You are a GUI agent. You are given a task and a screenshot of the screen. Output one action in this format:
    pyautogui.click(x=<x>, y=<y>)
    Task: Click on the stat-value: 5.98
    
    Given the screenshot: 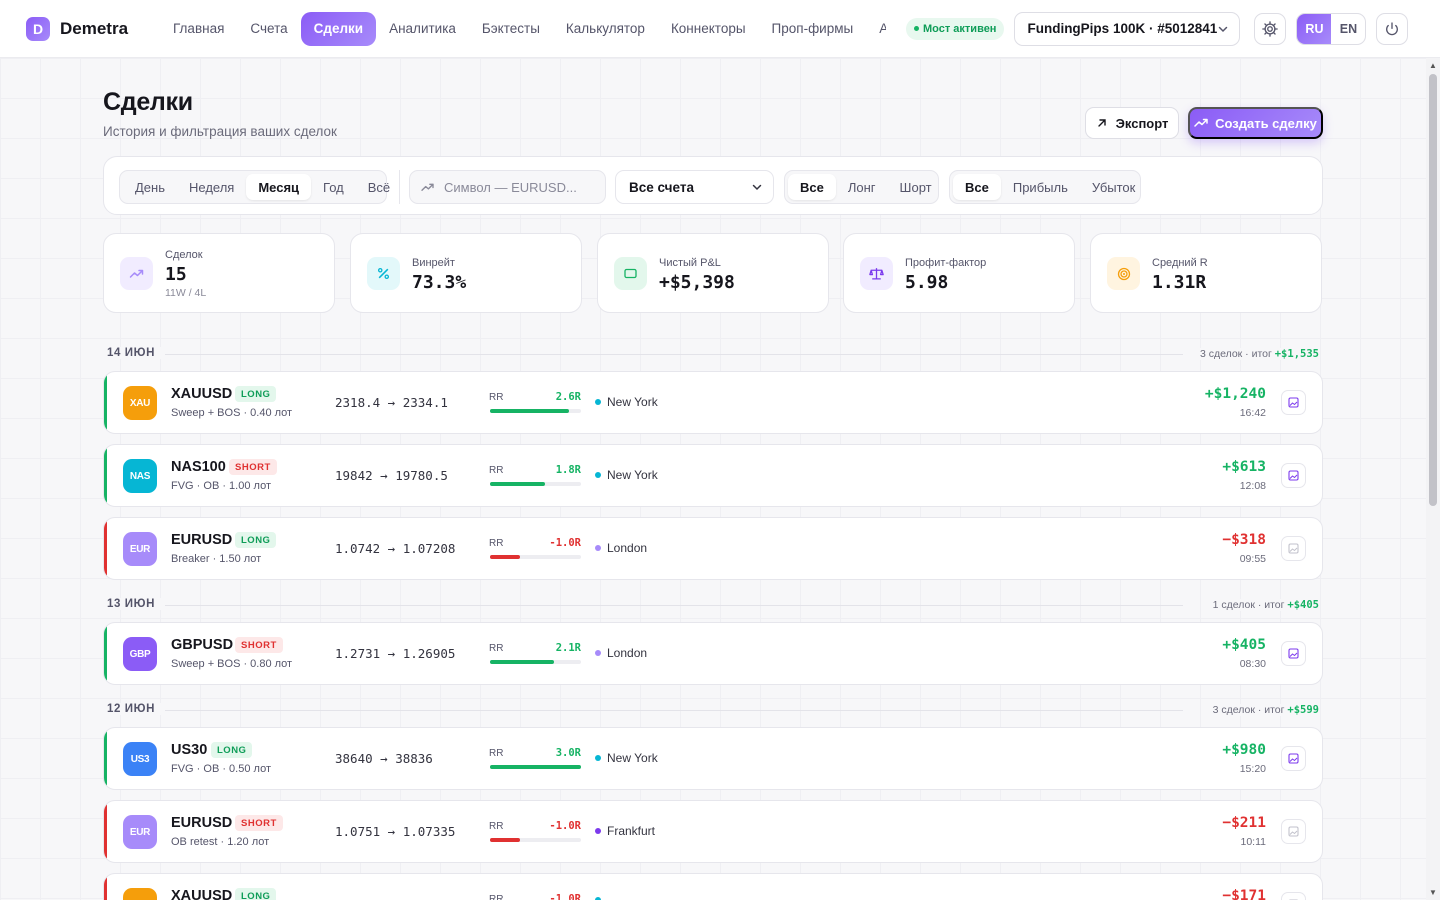 What is the action you would take?
    pyautogui.click(x=927, y=282)
    